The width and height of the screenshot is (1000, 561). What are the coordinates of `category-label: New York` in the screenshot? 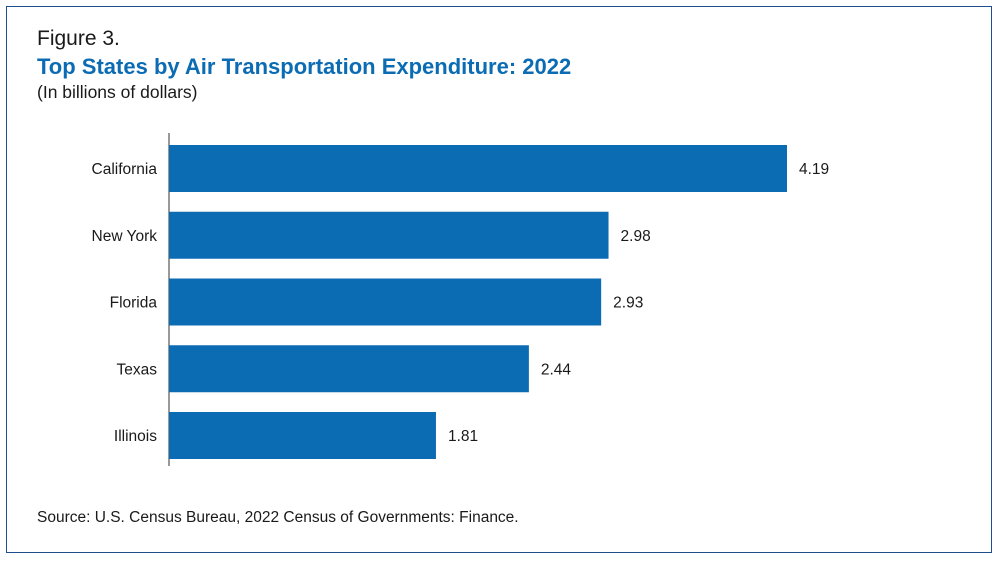 It's located at (125, 236).